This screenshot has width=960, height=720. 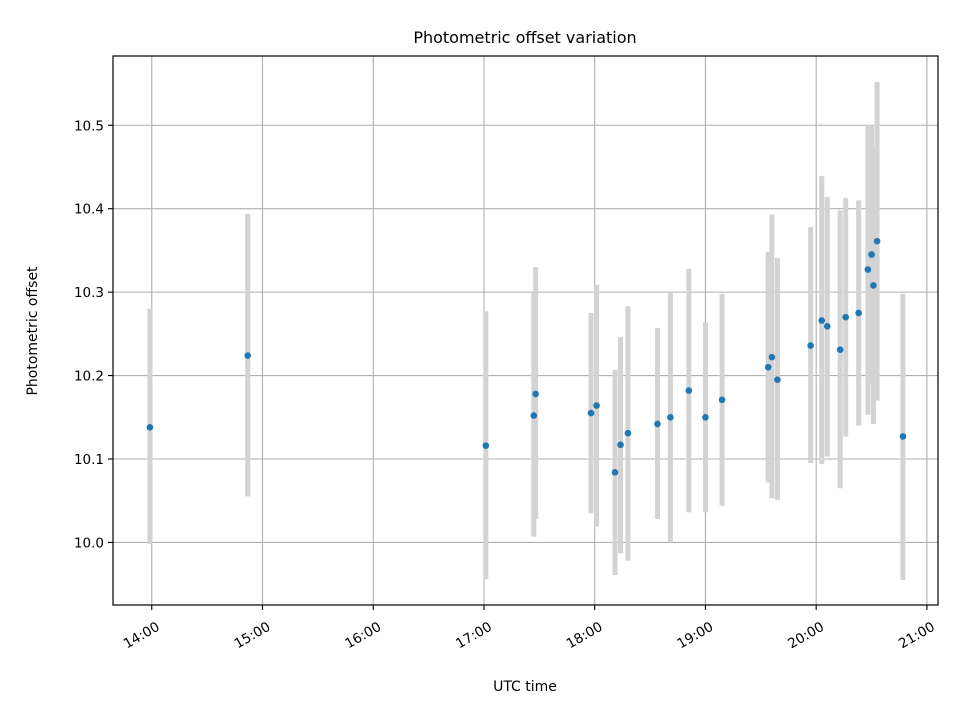 I want to click on chart-title: Photometric offset variation, so click(x=524, y=37).